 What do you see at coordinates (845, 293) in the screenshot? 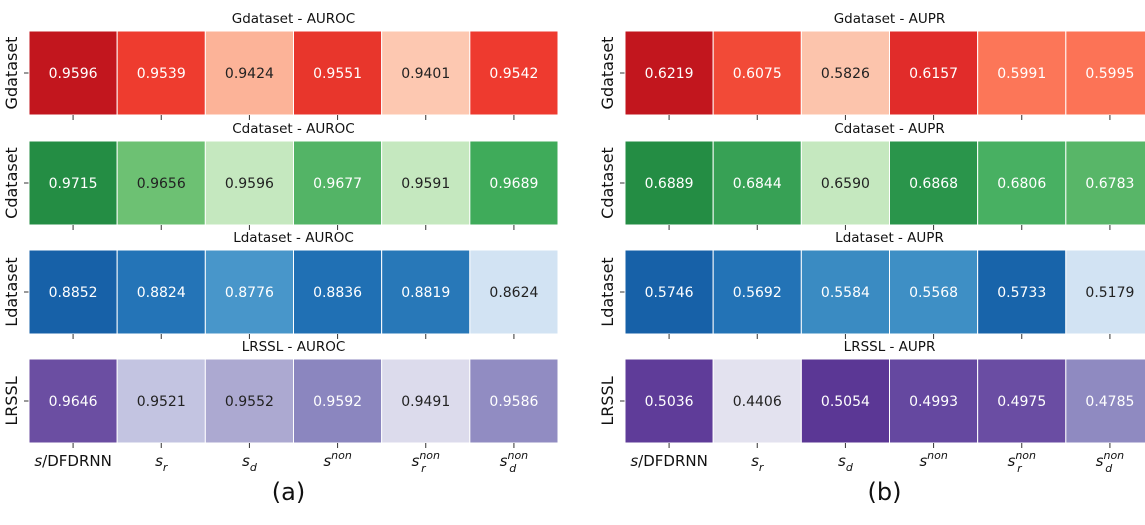
I see `cell-value-label: 0.5584` at bounding box center [845, 293].